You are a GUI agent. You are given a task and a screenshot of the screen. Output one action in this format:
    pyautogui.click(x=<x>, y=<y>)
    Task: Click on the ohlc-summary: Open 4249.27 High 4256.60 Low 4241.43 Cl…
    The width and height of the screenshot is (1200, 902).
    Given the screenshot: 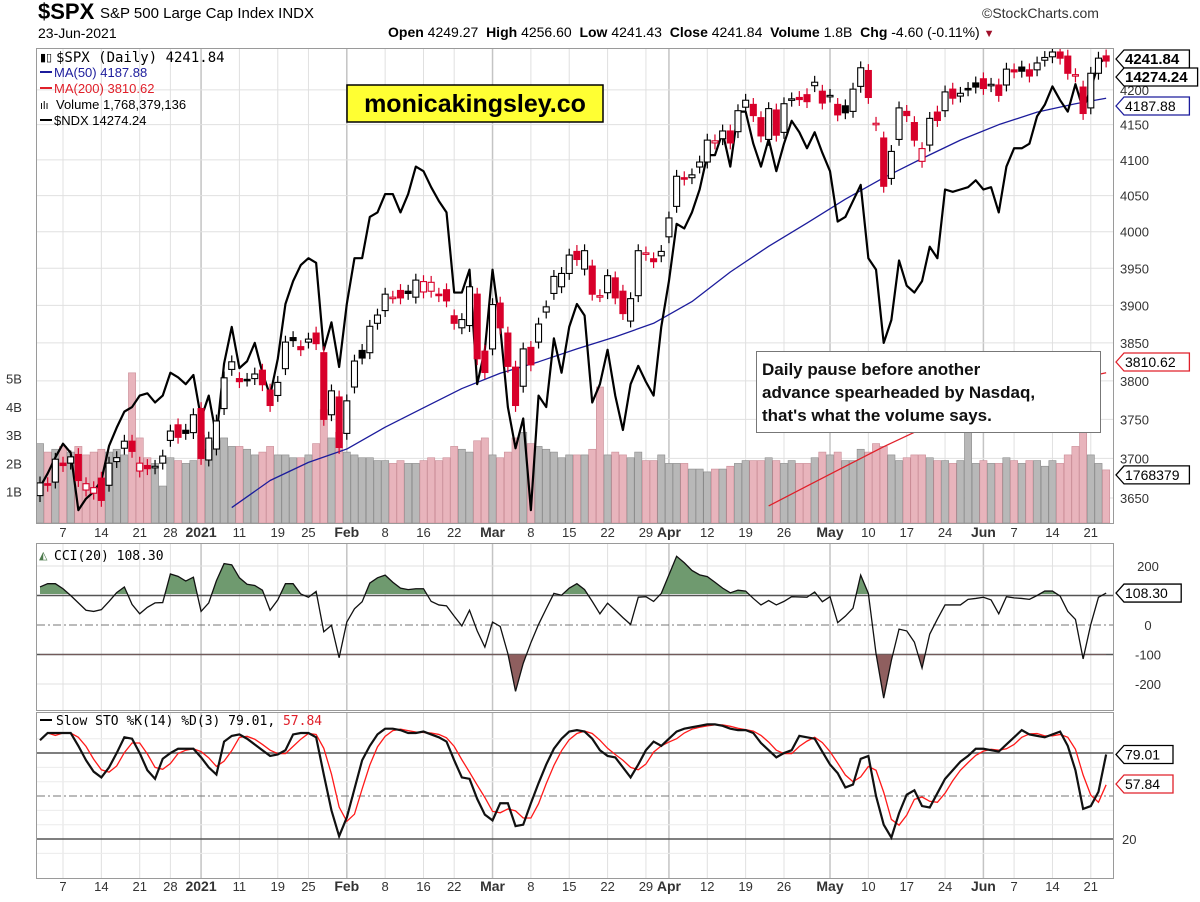 What is the action you would take?
    pyautogui.click(x=691, y=33)
    